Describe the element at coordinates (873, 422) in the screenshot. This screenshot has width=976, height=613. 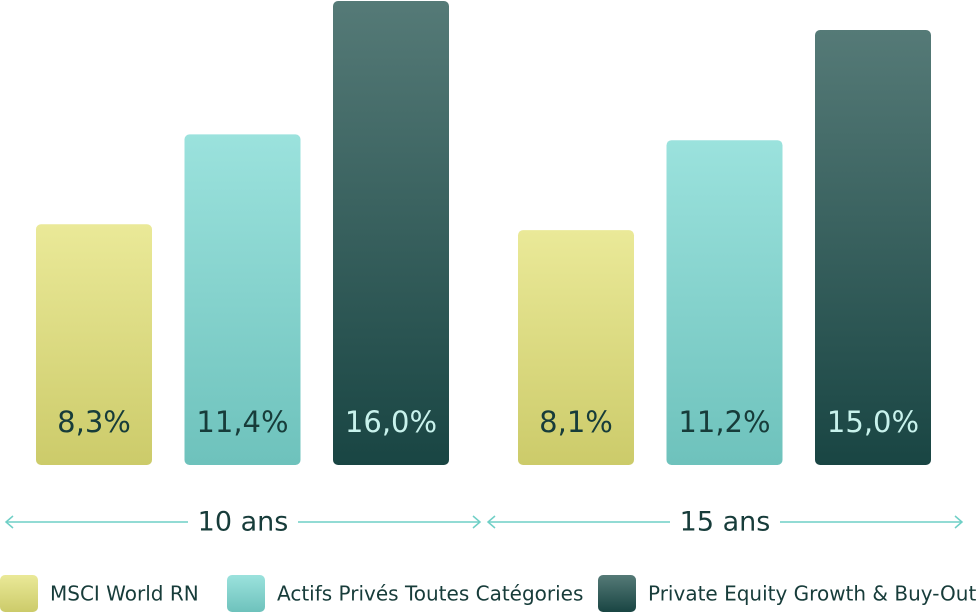
I see `value-label: 15,0%` at that location.